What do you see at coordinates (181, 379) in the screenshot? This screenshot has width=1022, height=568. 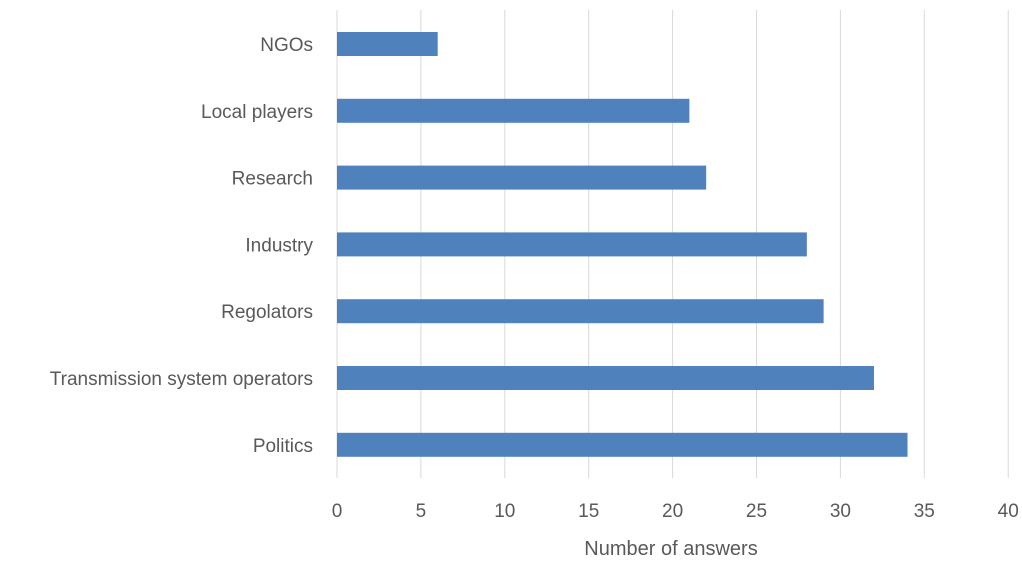 I see `category-label: Transmission system operators` at bounding box center [181, 379].